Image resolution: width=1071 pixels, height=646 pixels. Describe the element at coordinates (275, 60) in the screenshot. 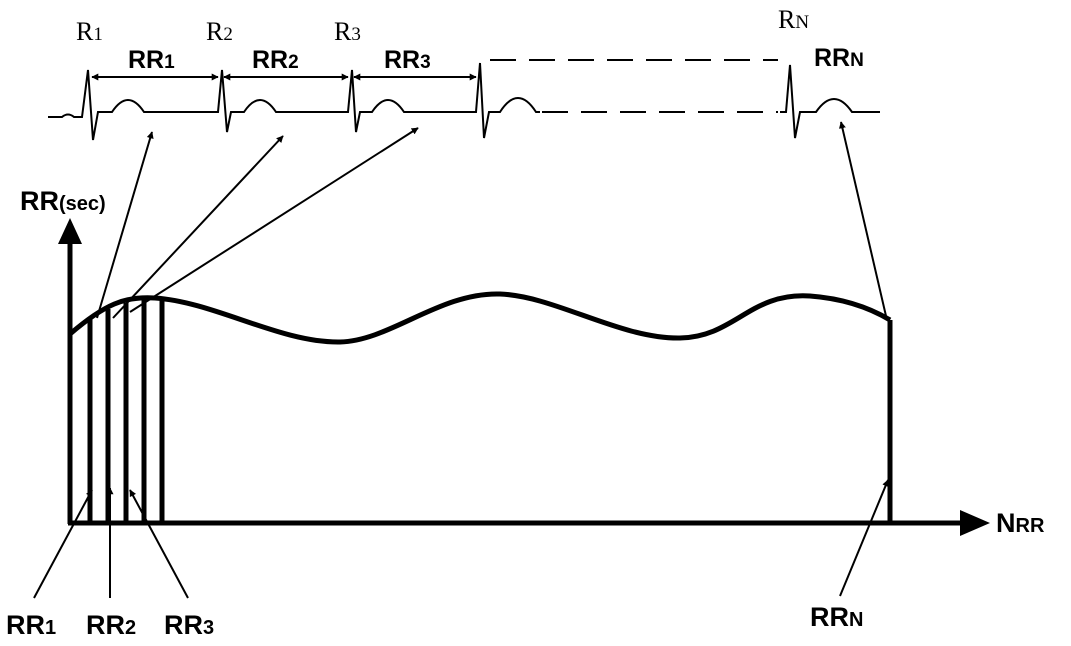

I see `interval-label-rr2: RR2` at that location.